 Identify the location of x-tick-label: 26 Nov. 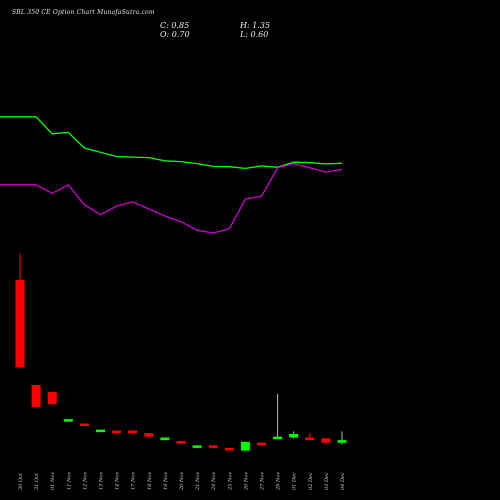
(246, 481).